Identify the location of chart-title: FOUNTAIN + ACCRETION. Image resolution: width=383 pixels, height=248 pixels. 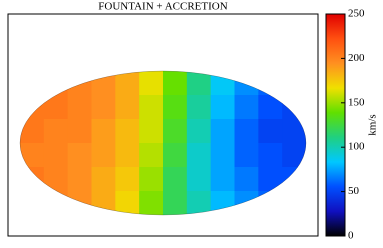
(162, 7).